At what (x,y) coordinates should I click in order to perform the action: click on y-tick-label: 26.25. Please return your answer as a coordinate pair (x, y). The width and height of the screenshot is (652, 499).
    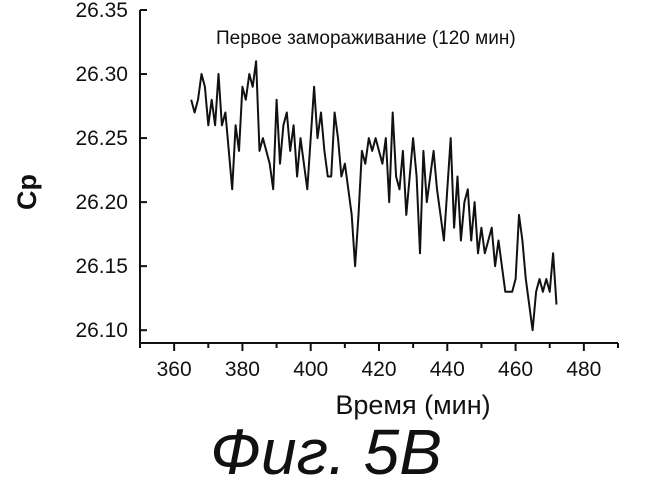
    Looking at the image, I should click on (101, 138).